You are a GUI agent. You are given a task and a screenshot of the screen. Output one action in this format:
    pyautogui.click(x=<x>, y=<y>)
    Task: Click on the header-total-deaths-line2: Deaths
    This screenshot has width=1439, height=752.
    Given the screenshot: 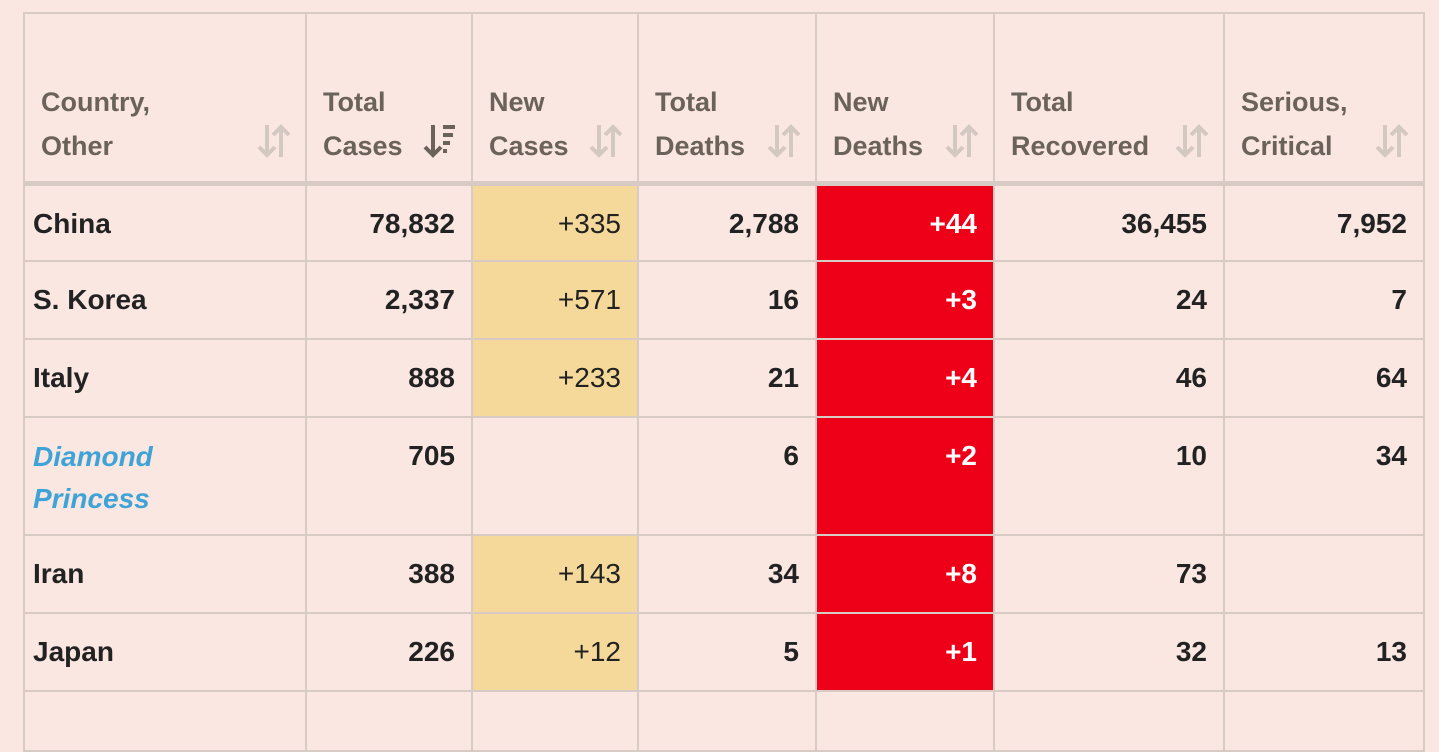 What is the action you would take?
    pyautogui.click(x=700, y=146)
    